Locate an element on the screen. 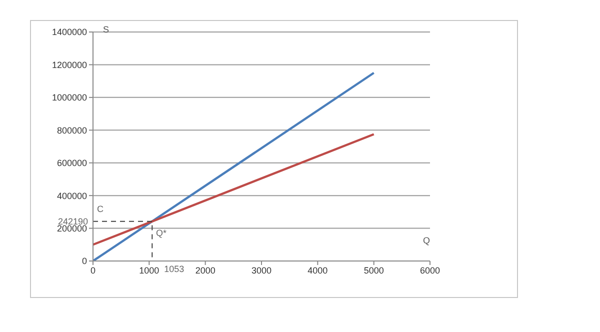 The height and width of the screenshot is (332, 600). annotation: 1053 is located at coordinates (174, 269).